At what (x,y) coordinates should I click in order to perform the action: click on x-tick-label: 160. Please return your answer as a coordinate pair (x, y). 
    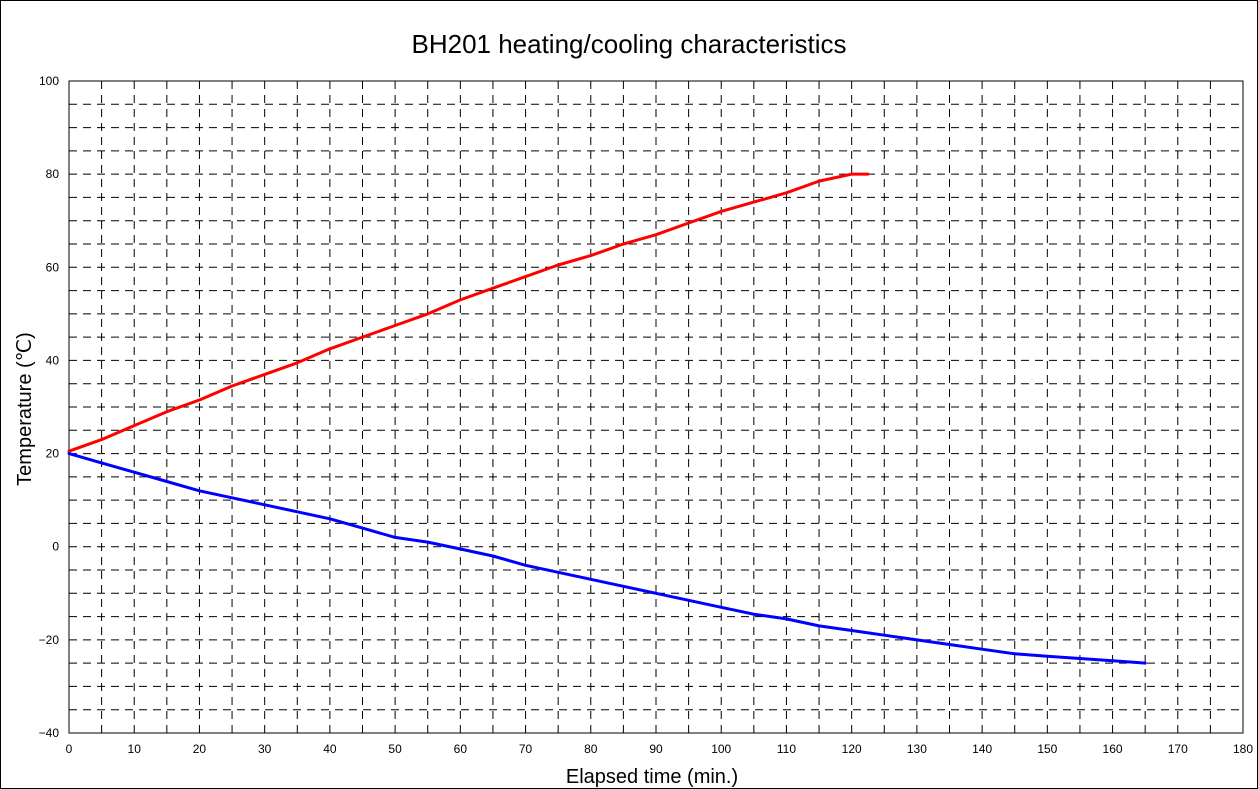
    Looking at the image, I should click on (1113, 749).